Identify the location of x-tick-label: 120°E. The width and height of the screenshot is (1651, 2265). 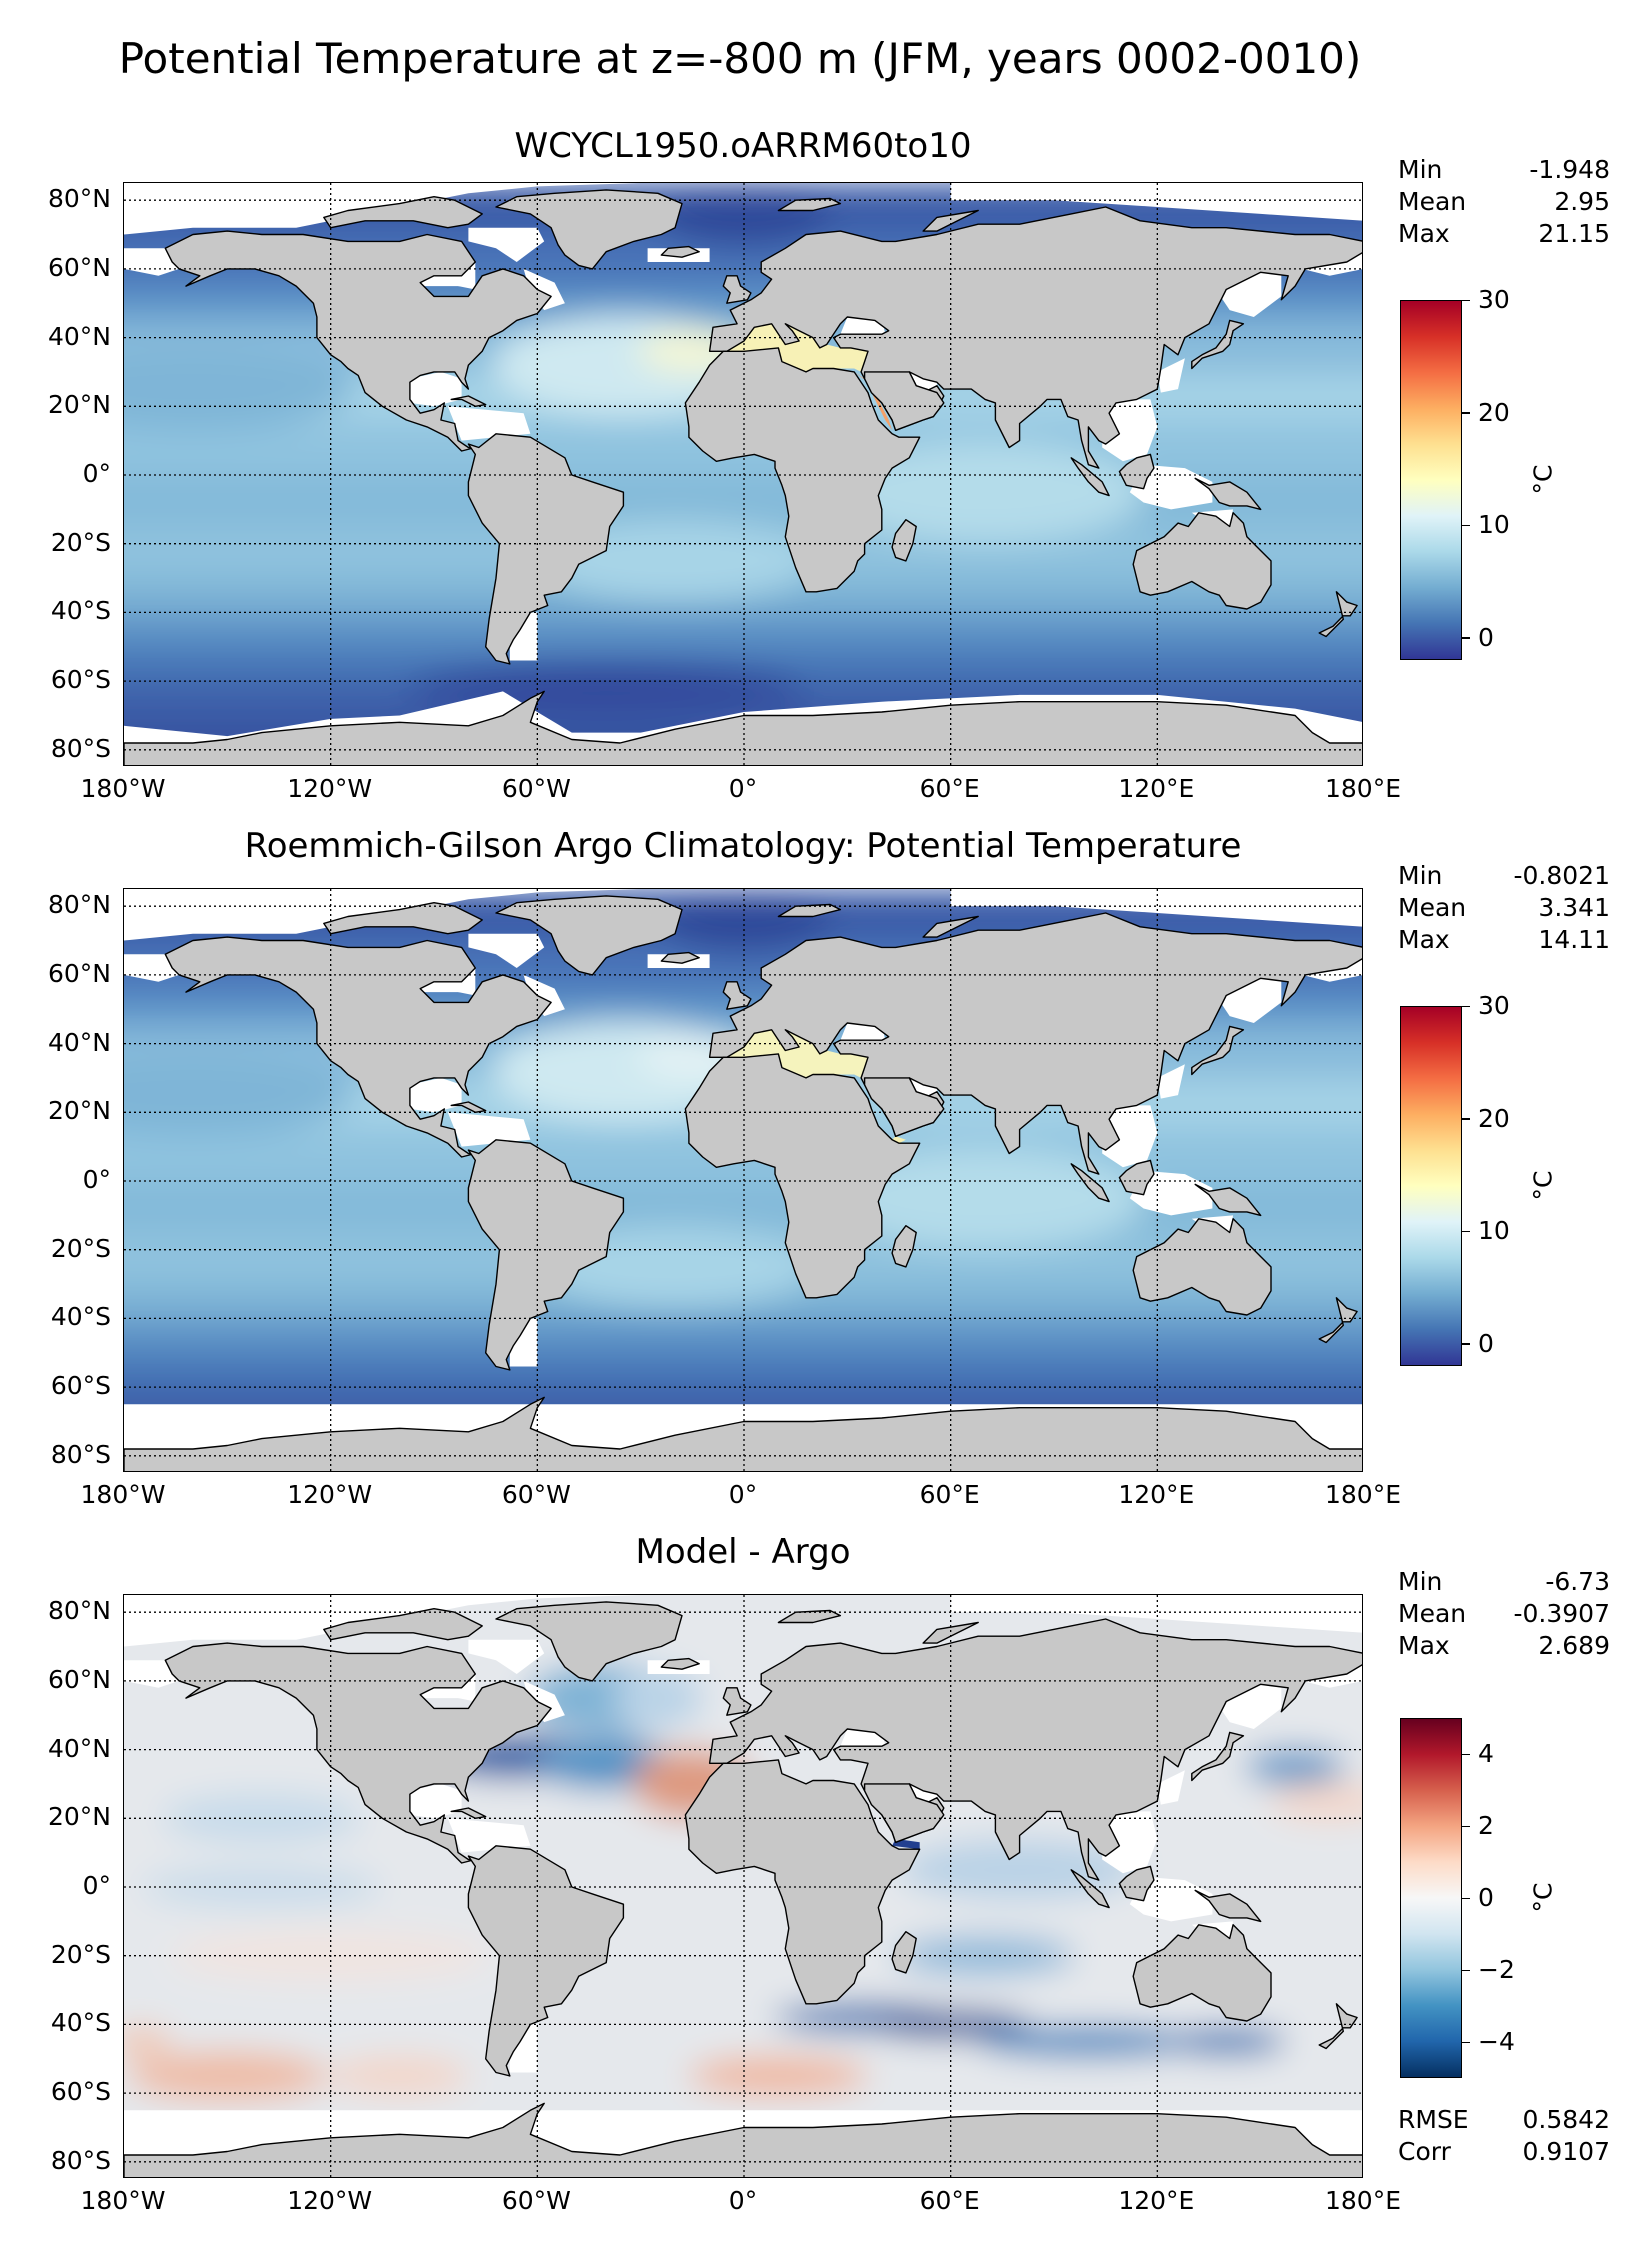
(1156, 2200).